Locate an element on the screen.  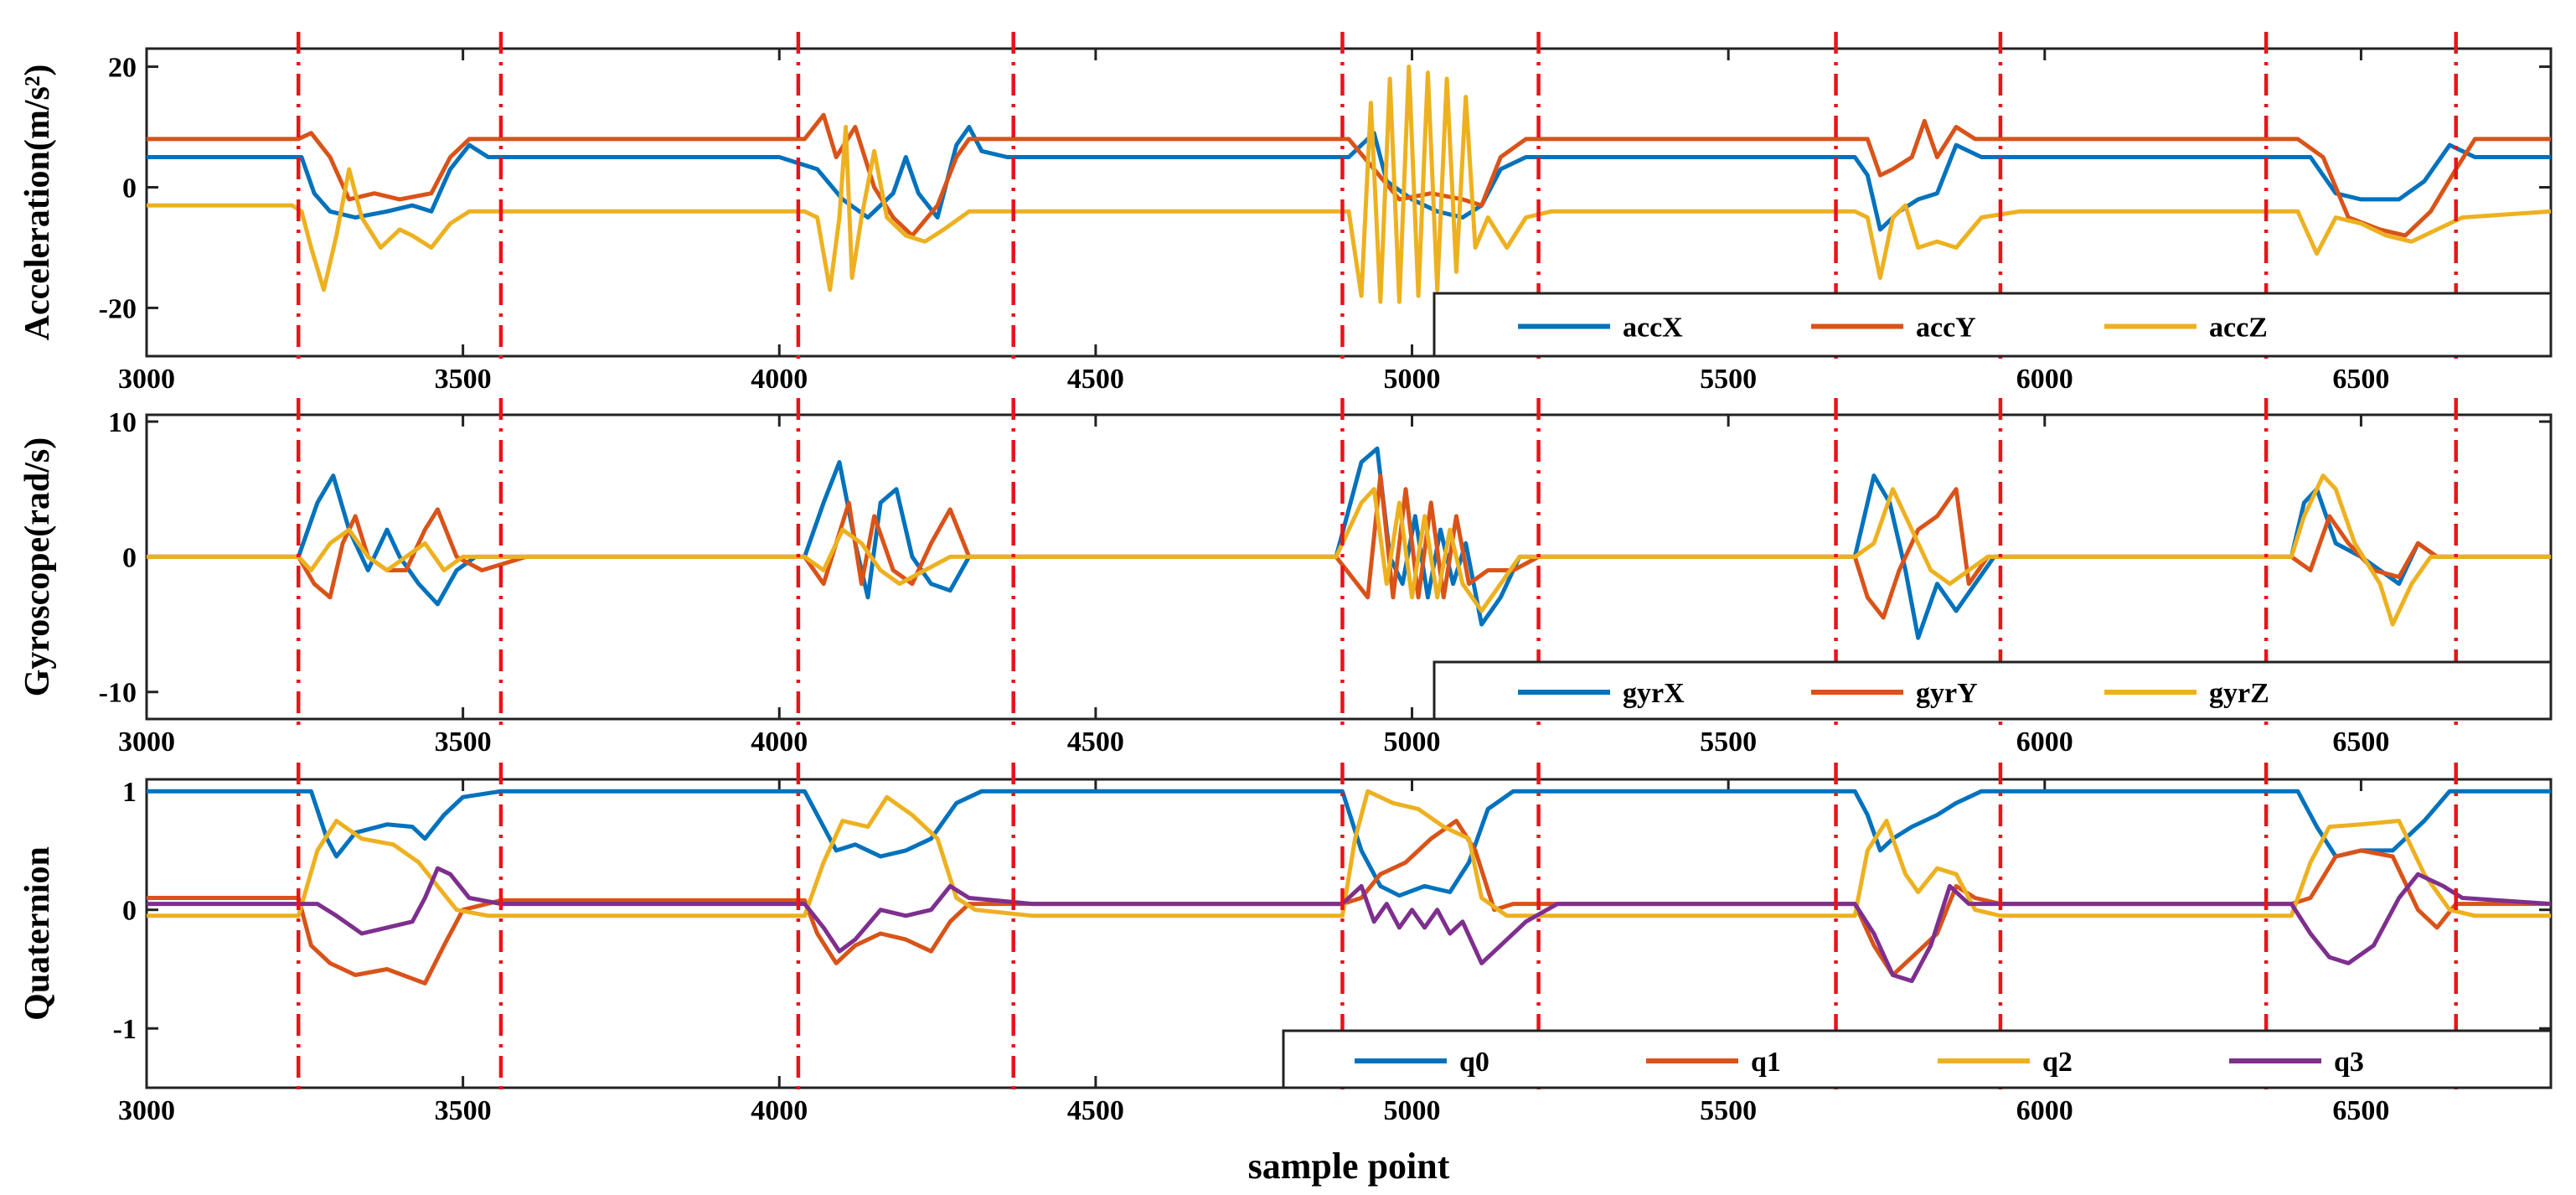
series-q1 is located at coordinates (1349, 902).